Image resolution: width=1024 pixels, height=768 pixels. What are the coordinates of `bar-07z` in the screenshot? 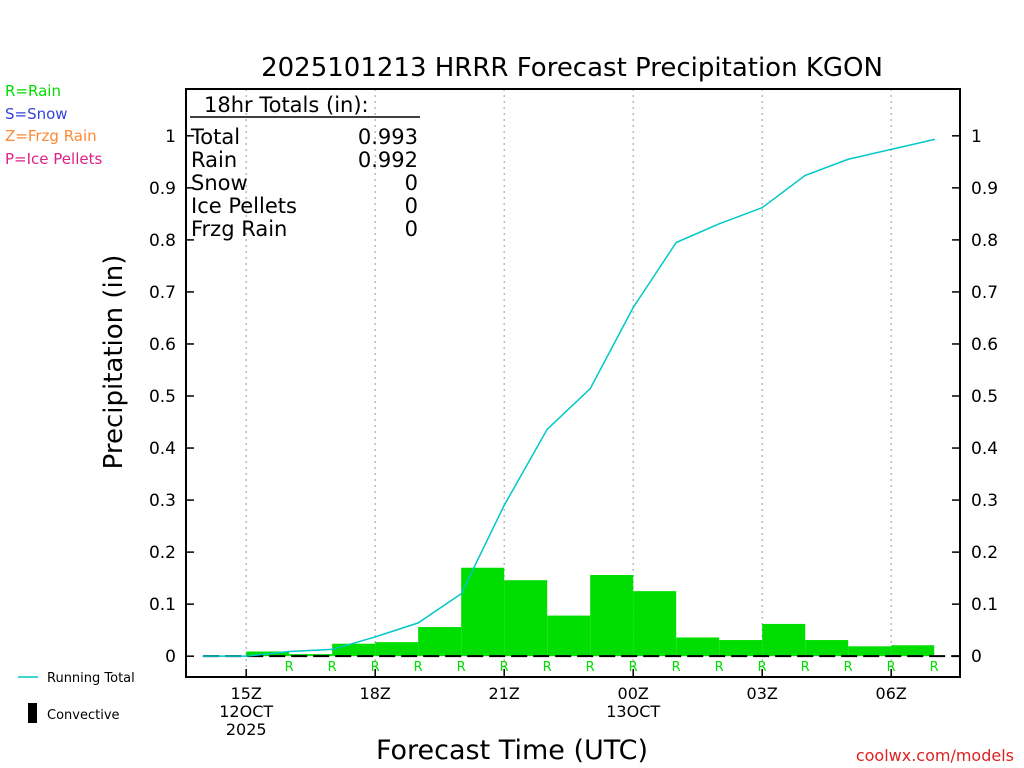 It's located at (913, 651).